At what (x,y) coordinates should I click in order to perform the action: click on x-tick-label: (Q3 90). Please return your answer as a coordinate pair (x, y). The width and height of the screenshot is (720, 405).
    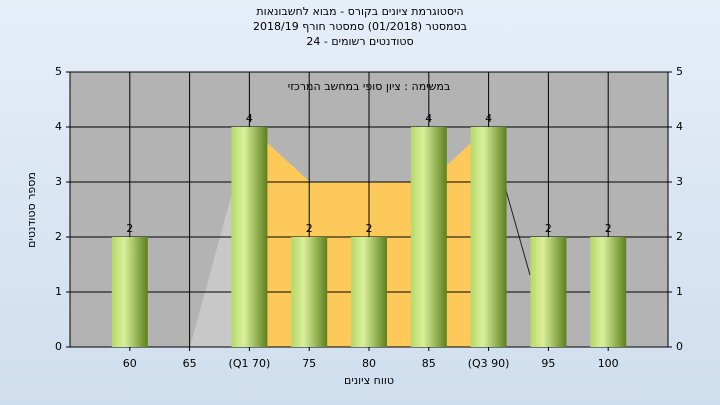
    Looking at the image, I should click on (489, 363).